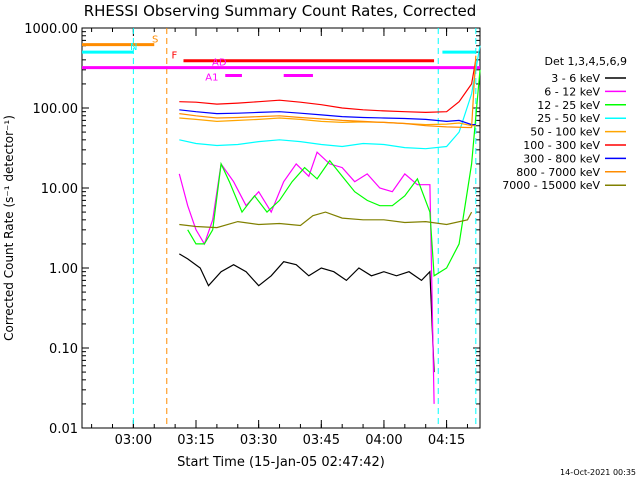  What do you see at coordinates (258, 440) in the screenshot?
I see `x-tick-label: 03:30` at bounding box center [258, 440].